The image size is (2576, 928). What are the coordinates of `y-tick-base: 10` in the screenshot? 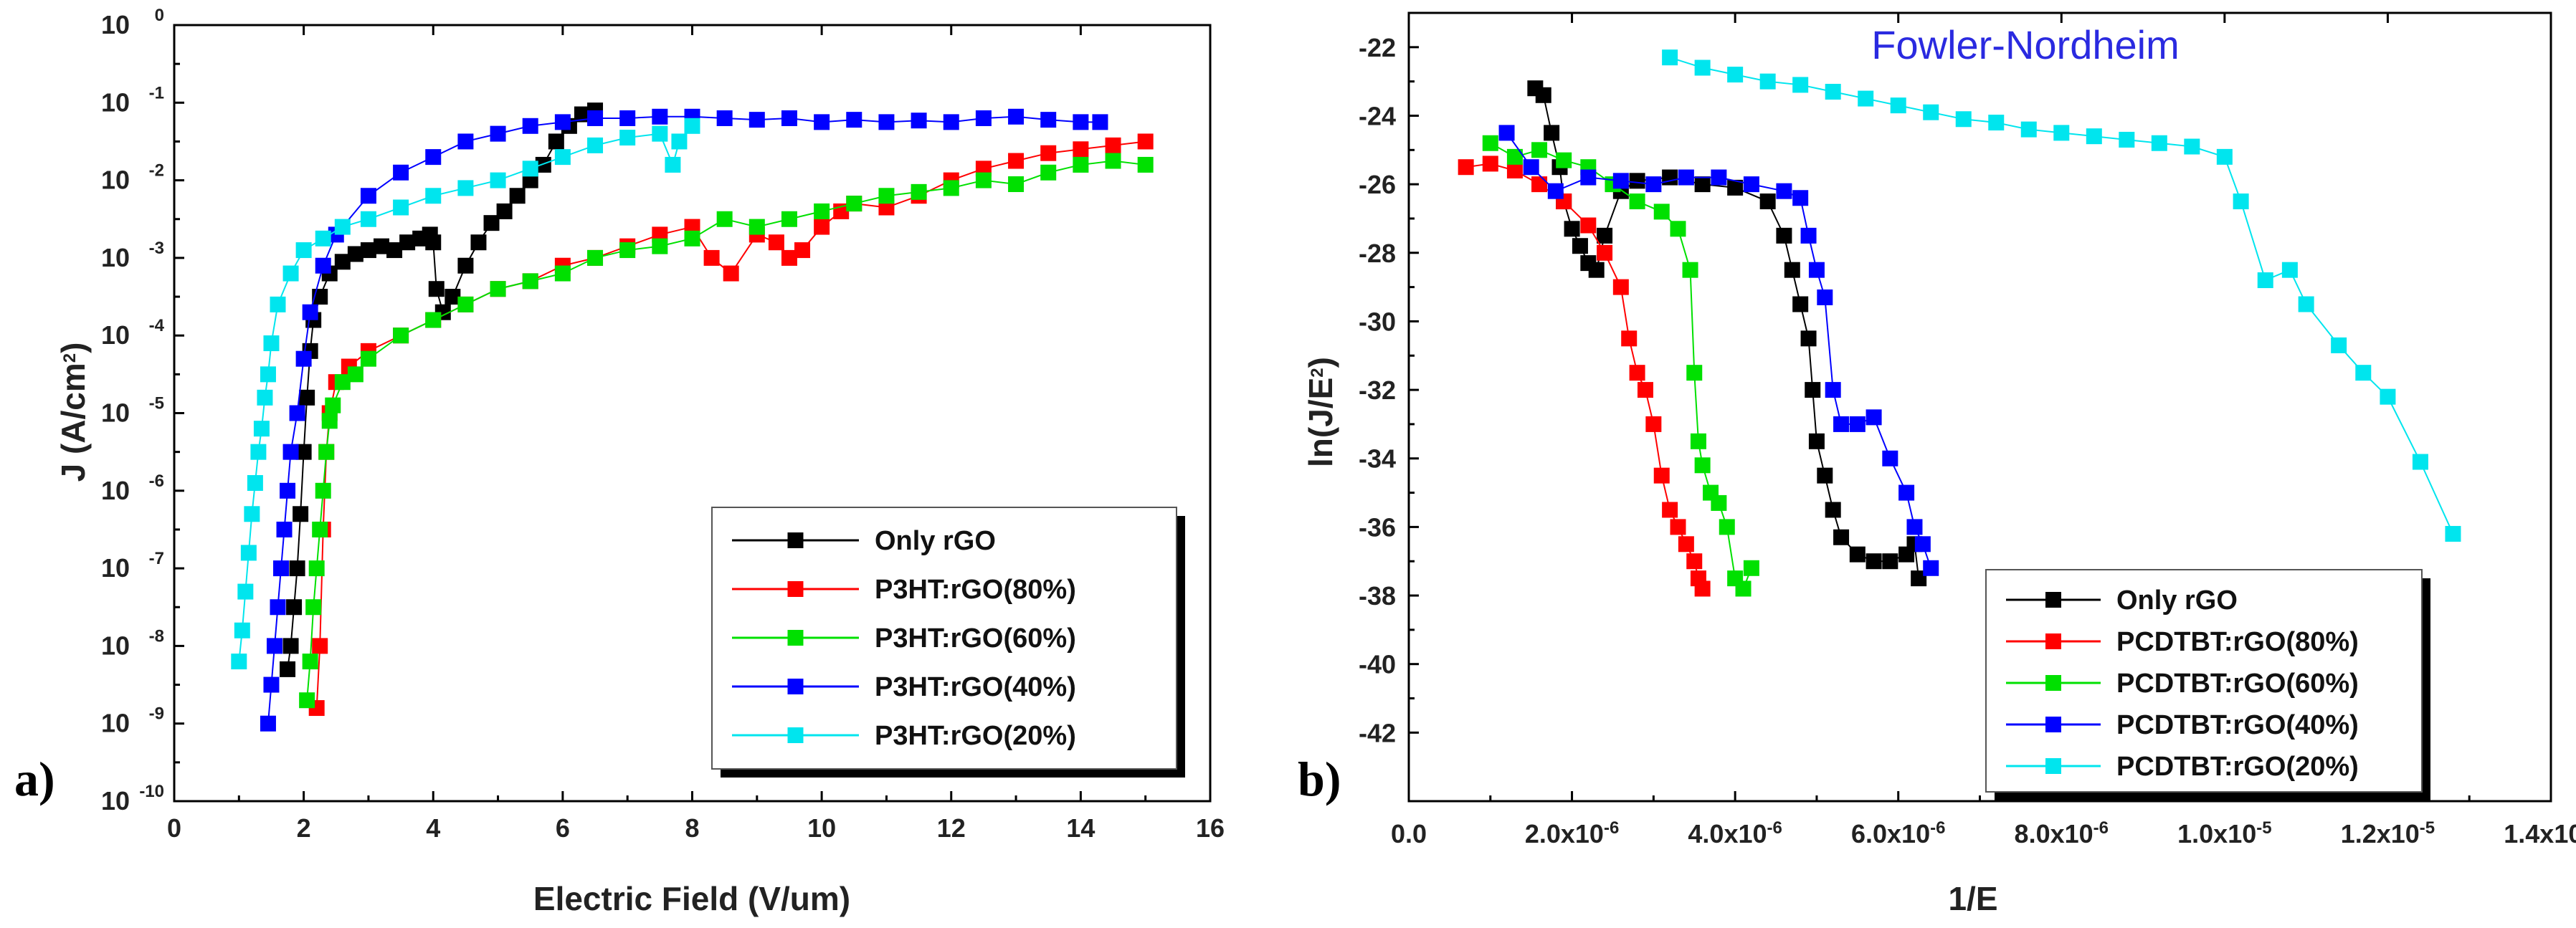 It's located at (115, 24).